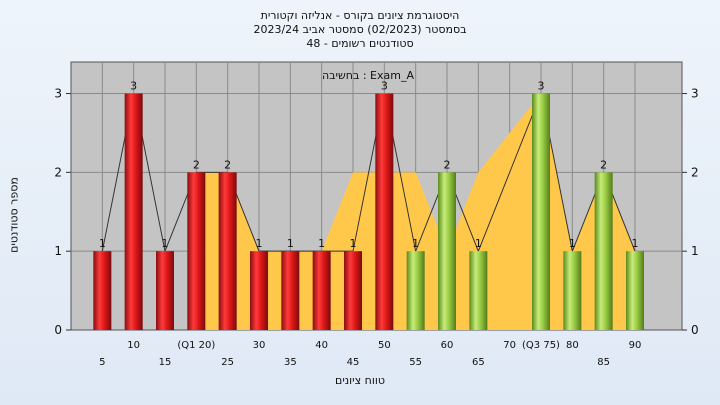 Image resolution: width=720 pixels, height=405 pixels. What do you see at coordinates (133, 345) in the screenshot?
I see `x-tick-label: 10` at bounding box center [133, 345].